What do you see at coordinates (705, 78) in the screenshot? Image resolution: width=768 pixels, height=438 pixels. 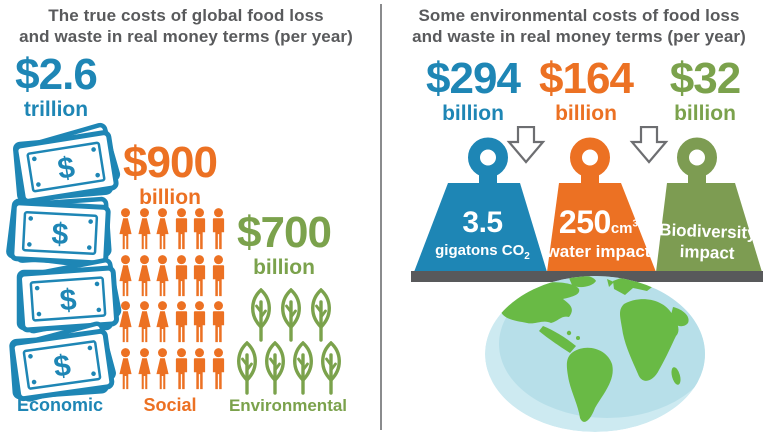 I see `biodiversity-amount: $32` at bounding box center [705, 78].